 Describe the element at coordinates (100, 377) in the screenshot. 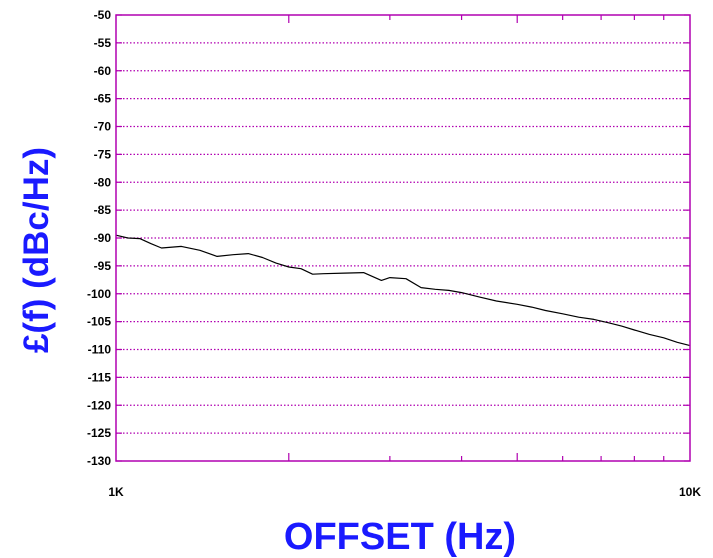

I see `y-tick-label: -115` at that location.